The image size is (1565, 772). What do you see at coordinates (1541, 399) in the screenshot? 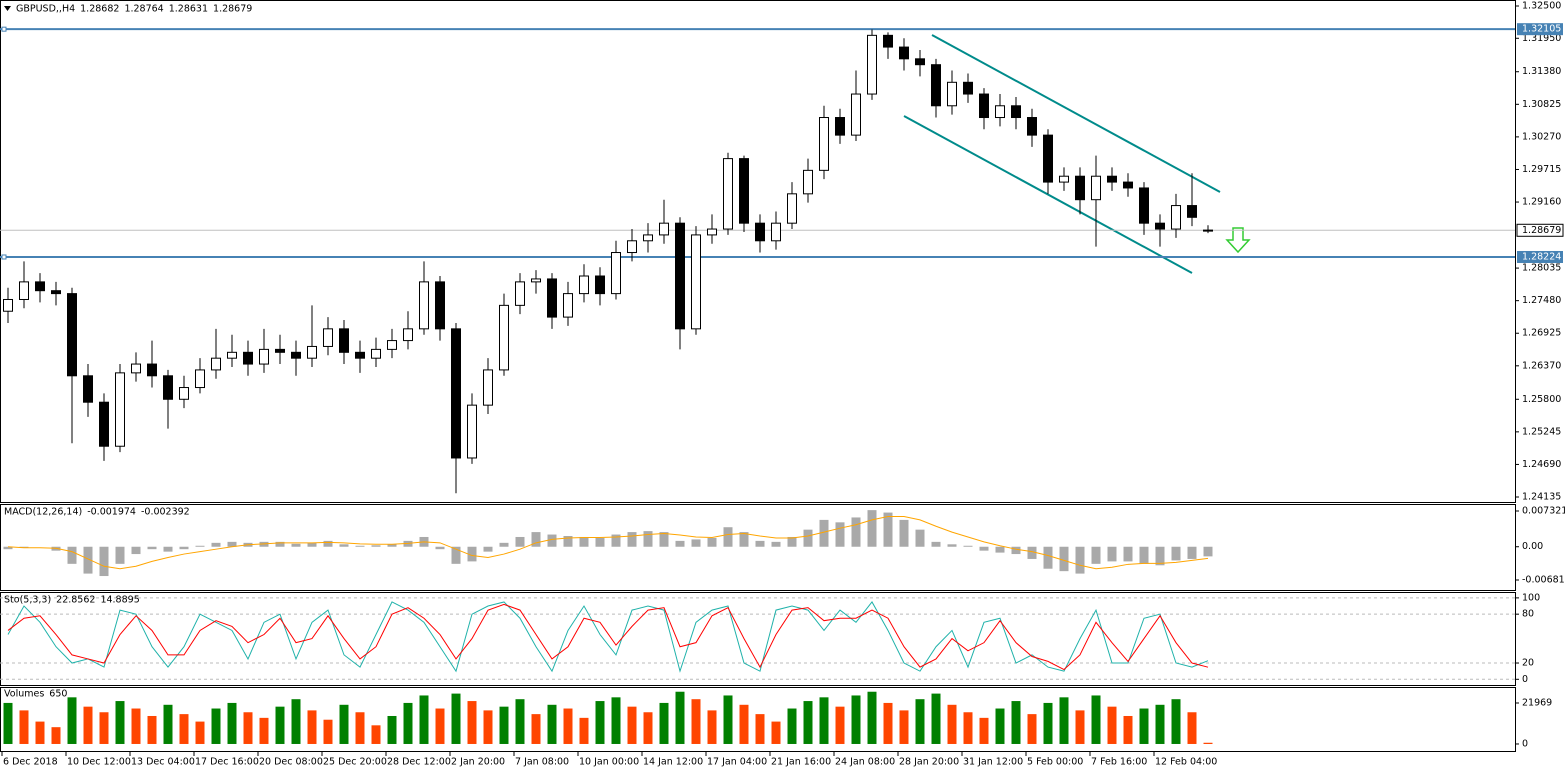
I see `y-tick-label: 1.25800` at bounding box center [1541, 399].